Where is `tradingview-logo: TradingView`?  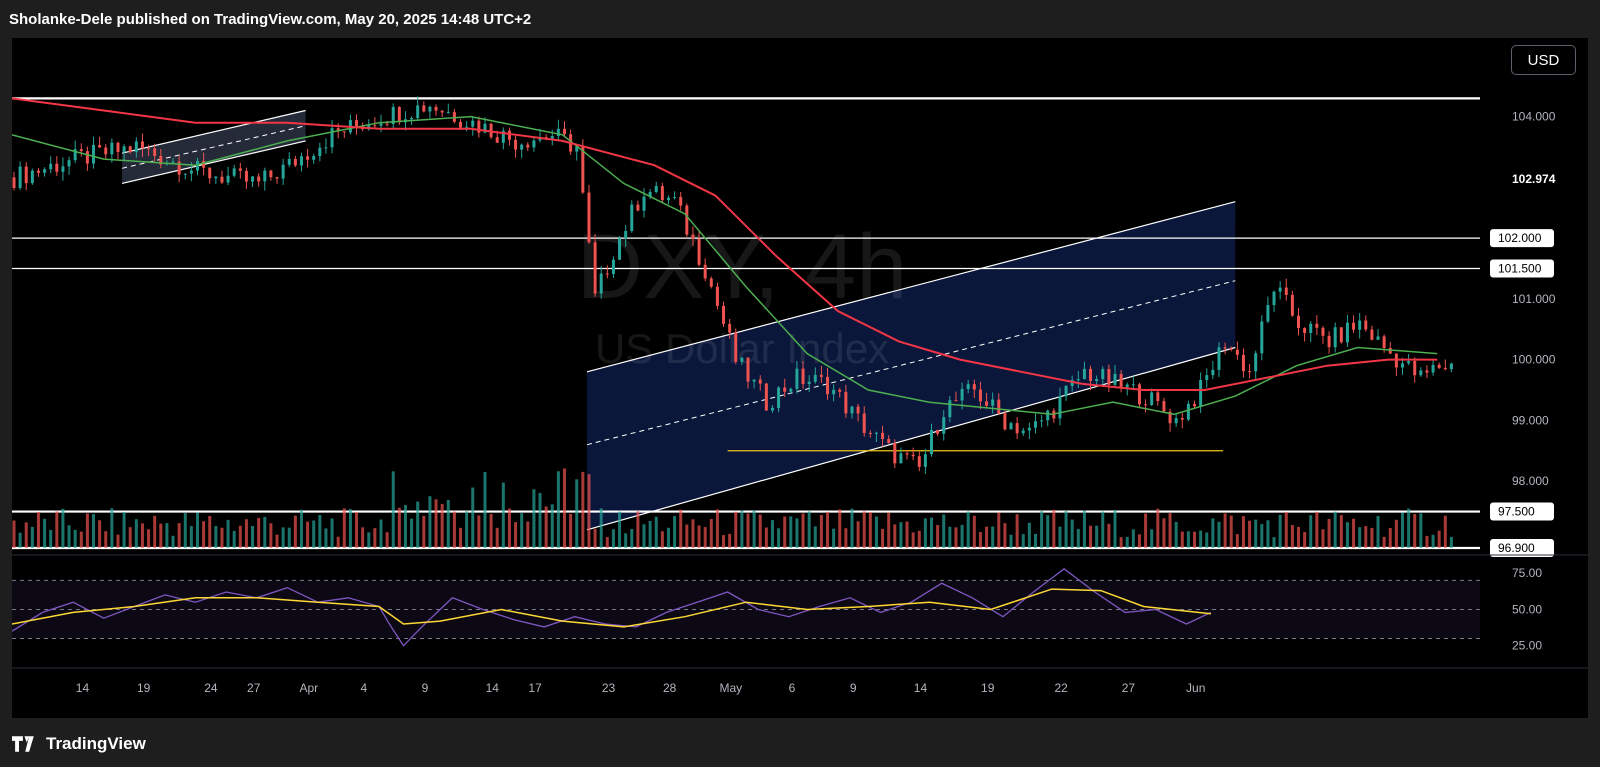 tradingview-logo: TradingView is located at coordinates (79, 744).